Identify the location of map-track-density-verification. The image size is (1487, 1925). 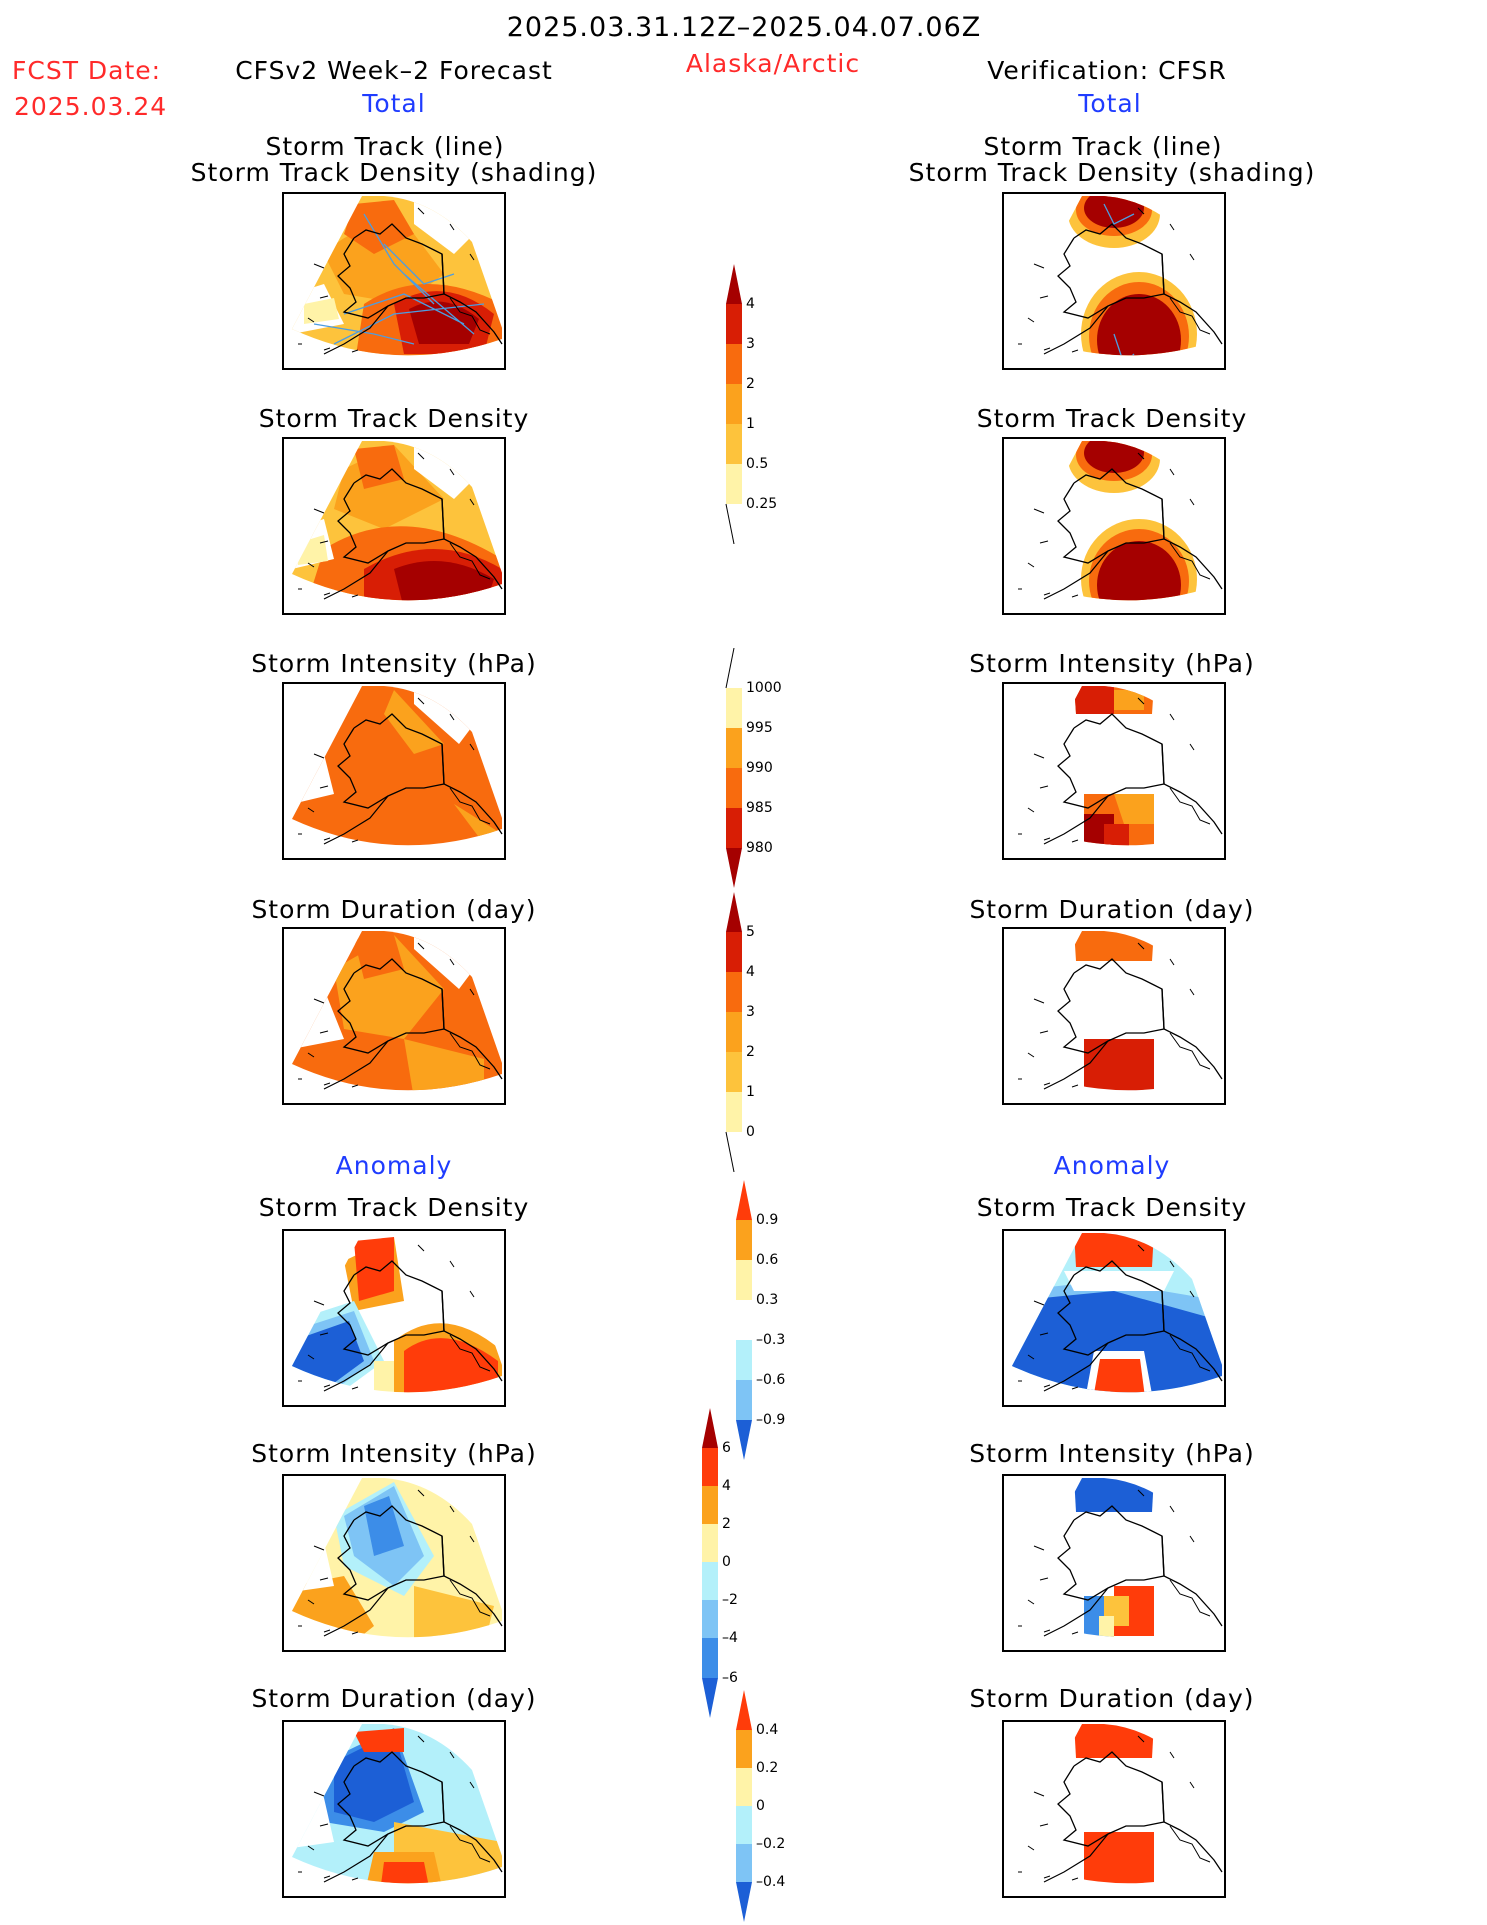
(1114, 526).